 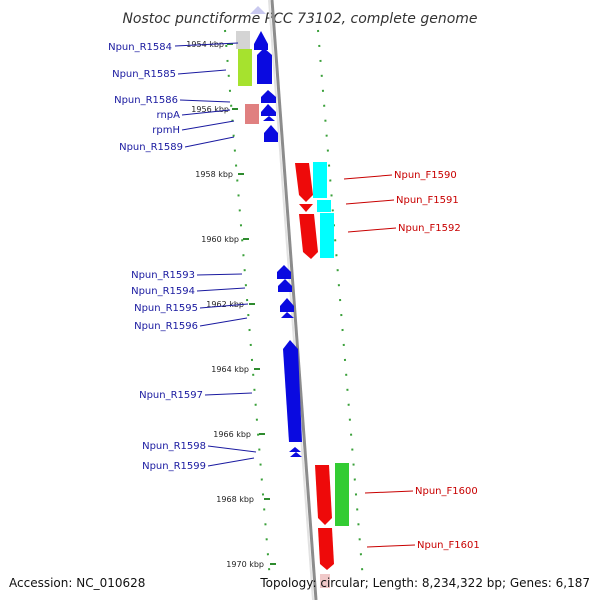 What do you see at coordinates (264, 66) in the screenshot?
I see `gene-npun-r1585` at bounding box center [264, 66].